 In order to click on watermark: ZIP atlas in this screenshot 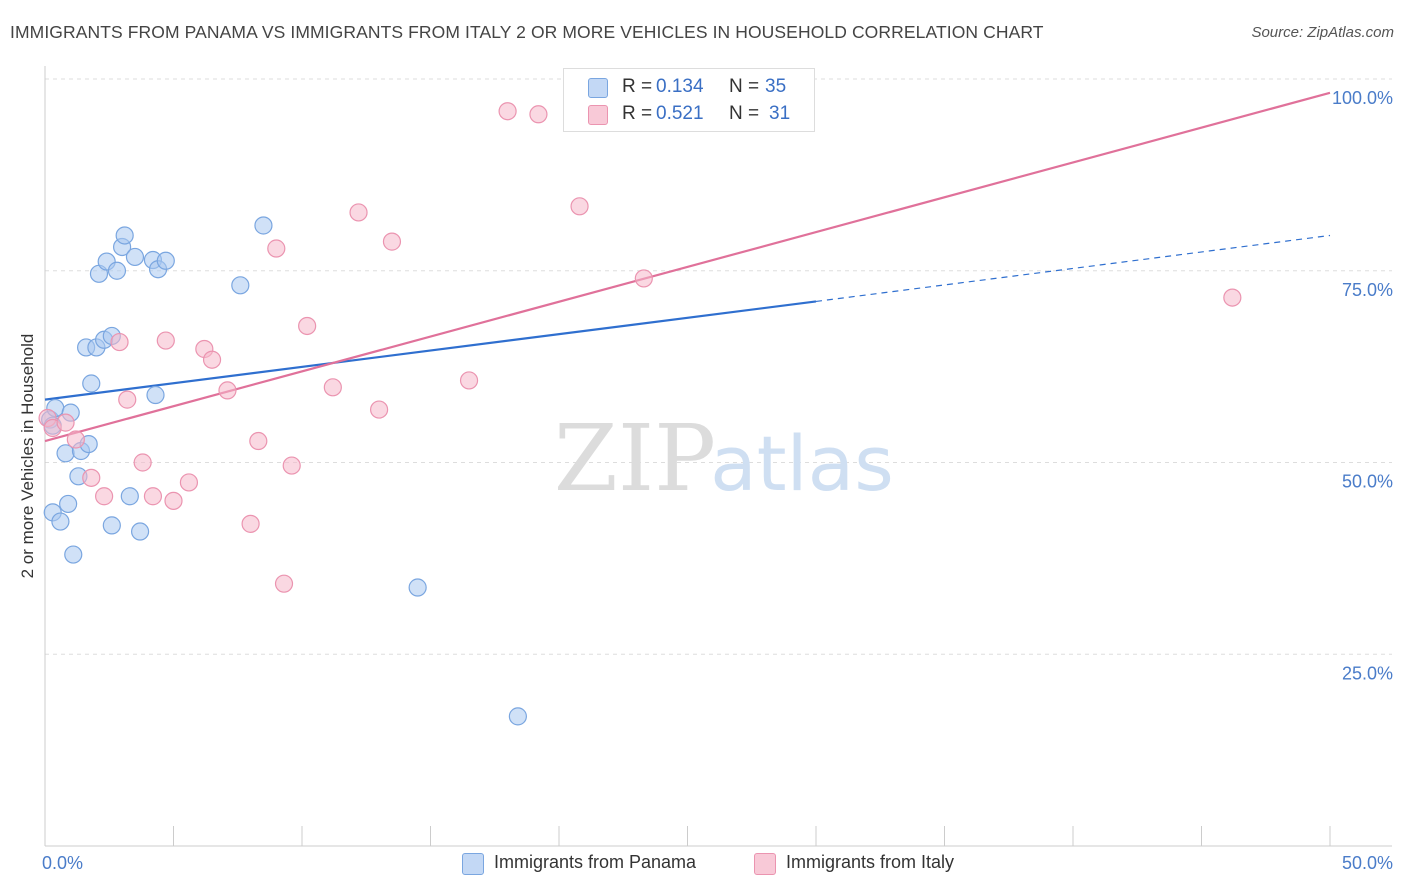, I will do `click(724, 458)`.